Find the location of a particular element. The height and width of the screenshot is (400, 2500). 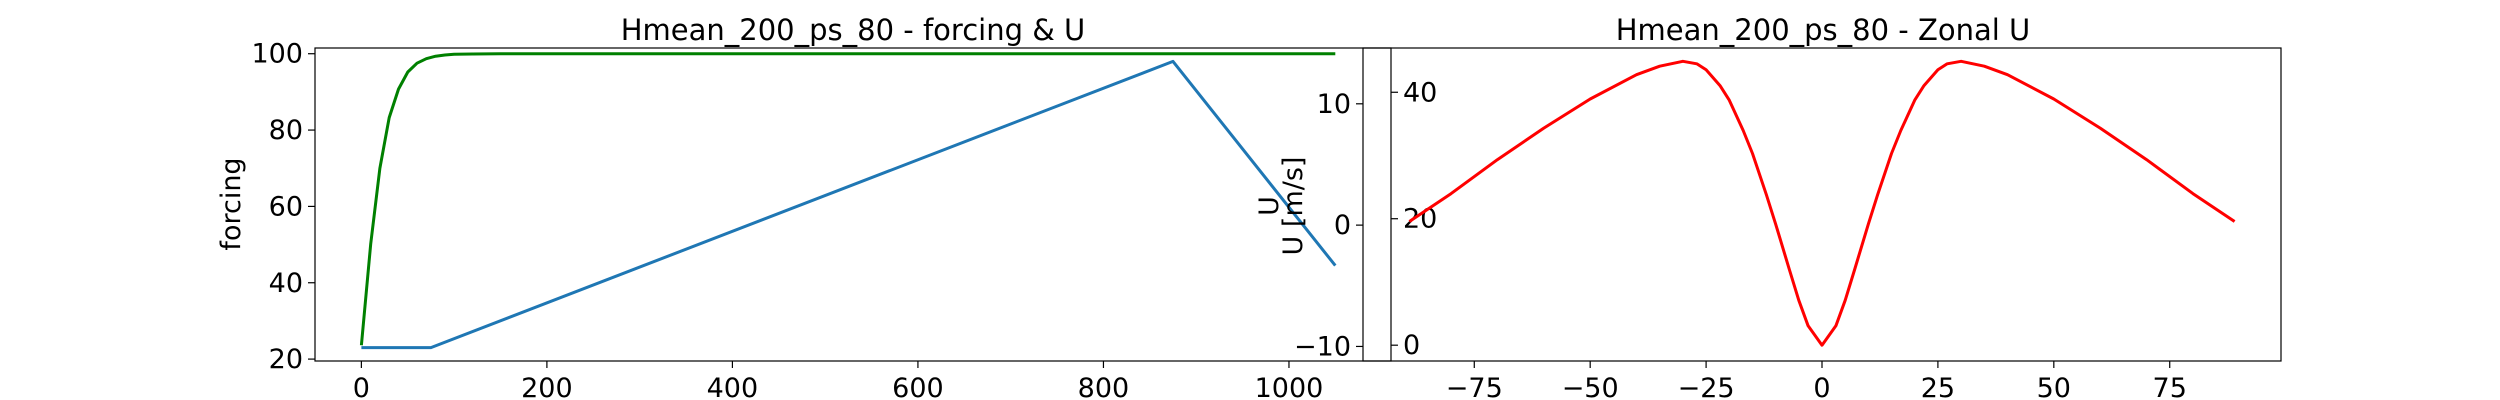

y-tick-label: 80 is located at coordinates (286, 130).